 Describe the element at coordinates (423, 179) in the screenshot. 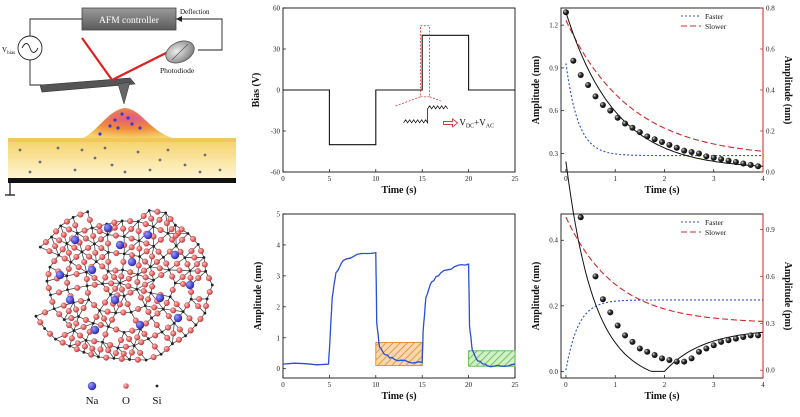

I see `x-tick-label: 15` at that location.